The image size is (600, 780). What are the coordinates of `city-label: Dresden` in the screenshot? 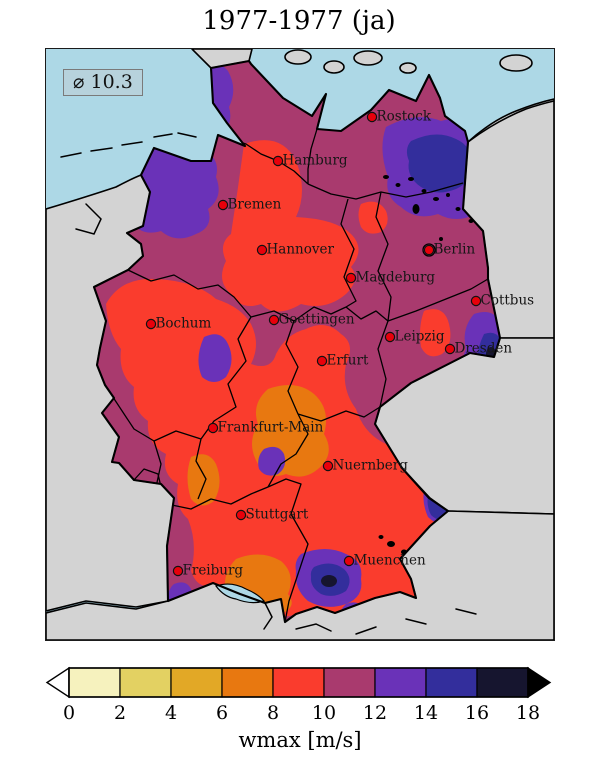 It's located at (484, 349).